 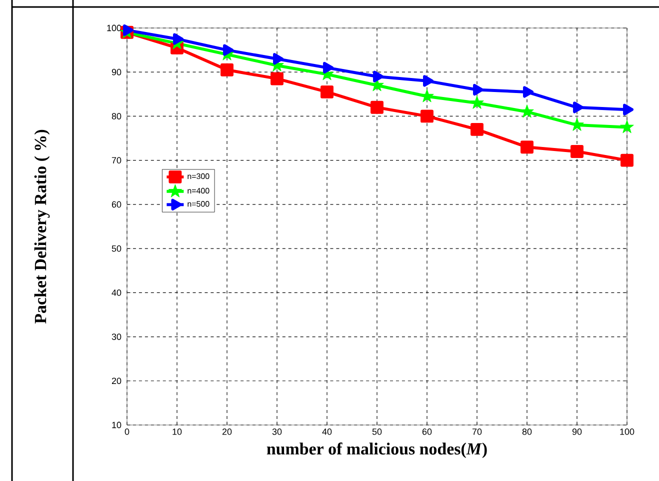 I want to click on x-tick-label: 100, so click(x=627, y=431).